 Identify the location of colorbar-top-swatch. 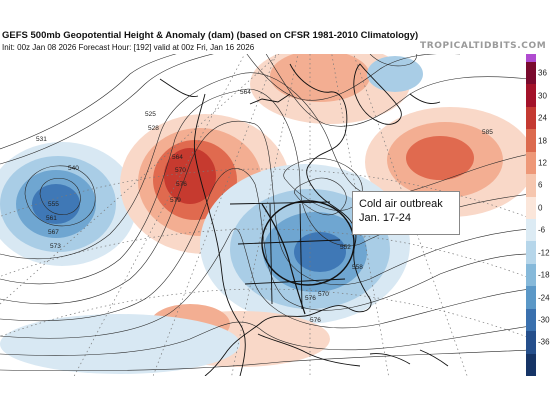
(531, 58).